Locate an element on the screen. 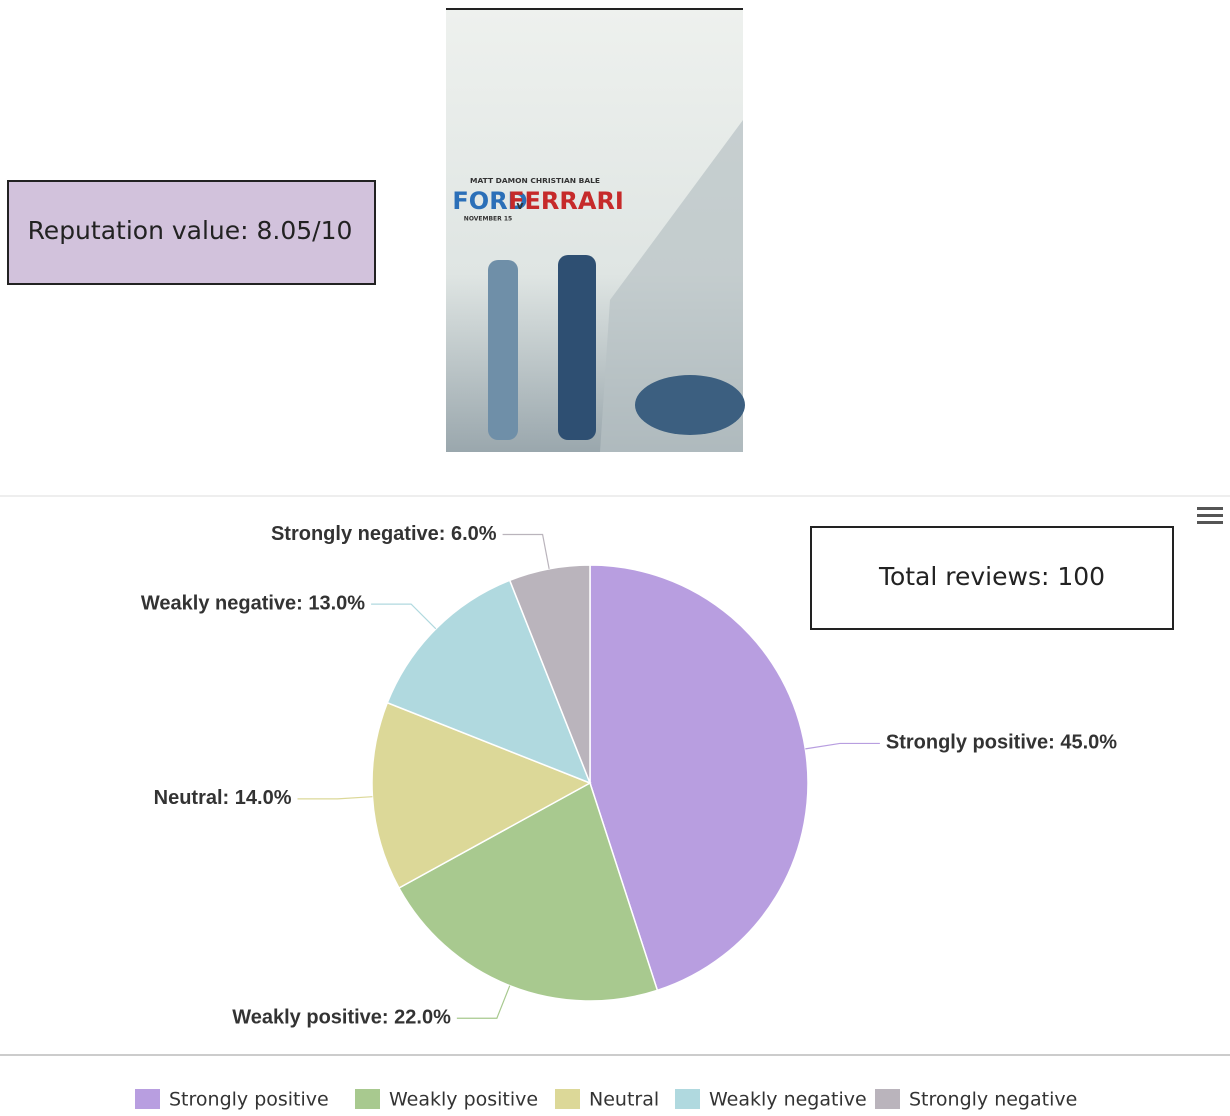  reputation-text: Reputation value: 8.05/10 is located at coordinates (190, 230).